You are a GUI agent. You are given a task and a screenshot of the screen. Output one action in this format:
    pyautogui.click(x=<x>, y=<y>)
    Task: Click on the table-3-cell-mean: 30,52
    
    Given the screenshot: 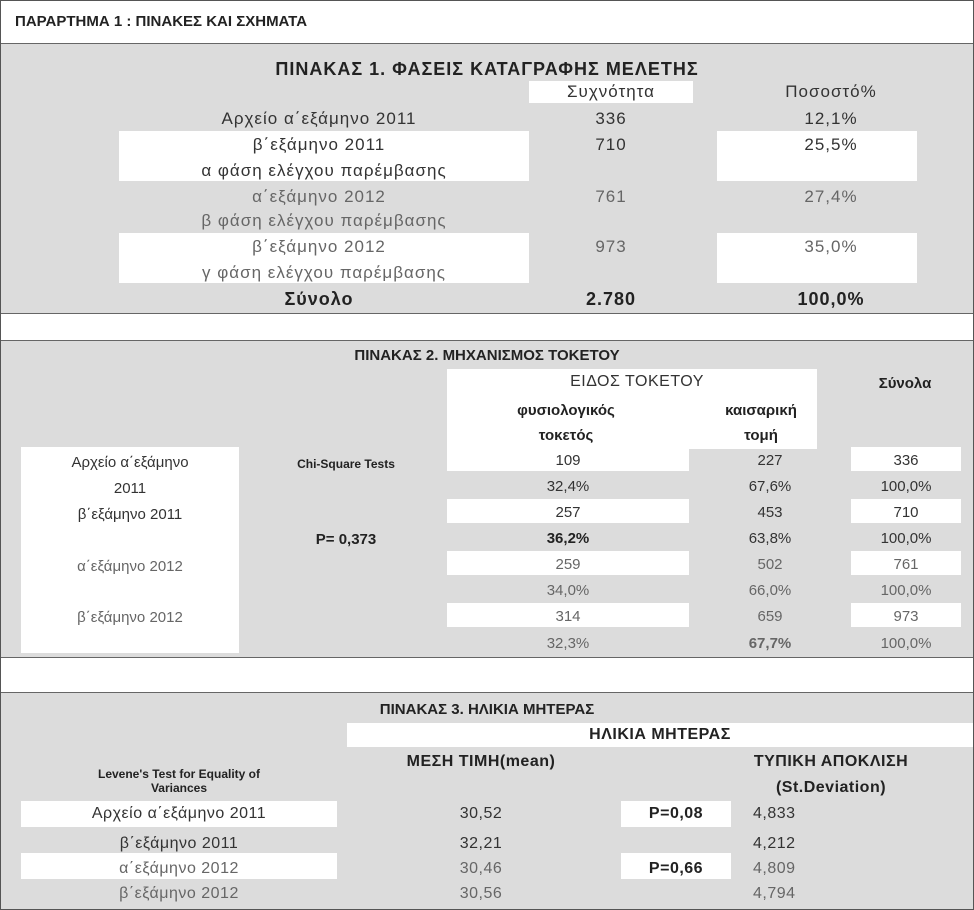 What is the action you would take?
    pyautogui.click(x=481, y=813)
    